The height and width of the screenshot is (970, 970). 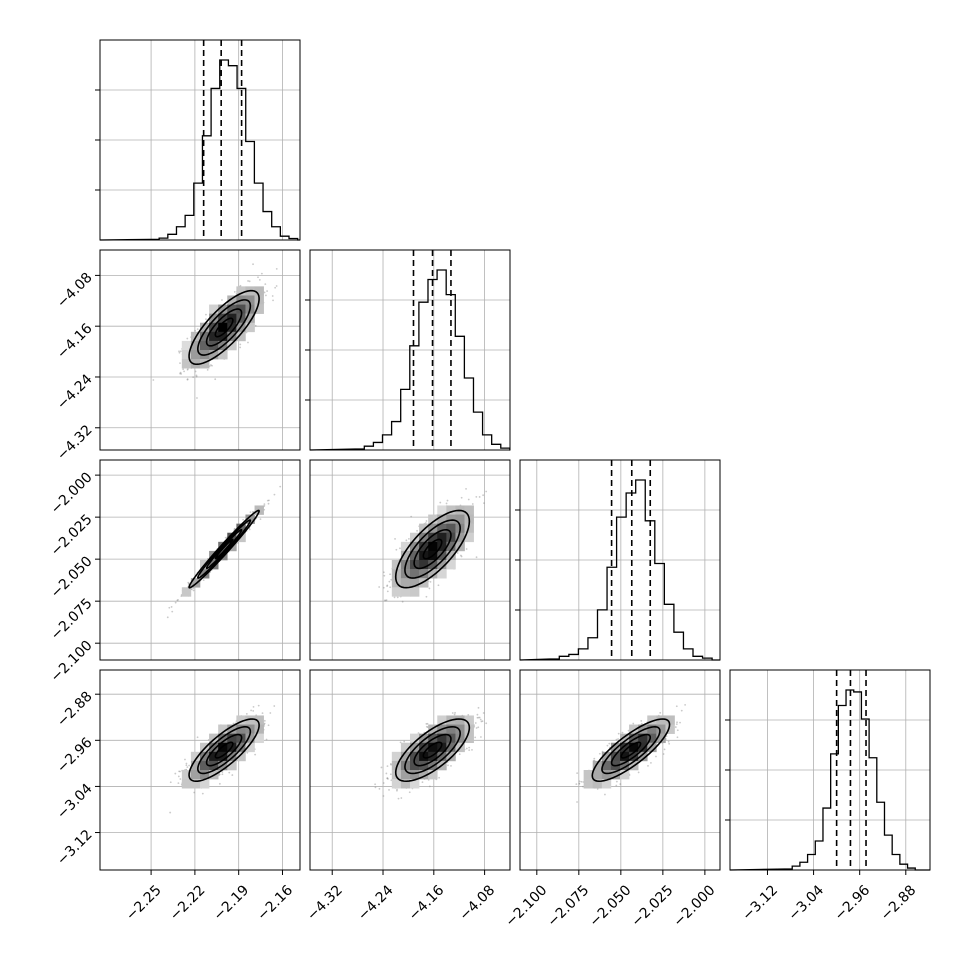 What do you see at coordinates (72, 578) in the screenshot?
I see `y-tick-label-2-2: −2.050` at bounding box center [72, 578].